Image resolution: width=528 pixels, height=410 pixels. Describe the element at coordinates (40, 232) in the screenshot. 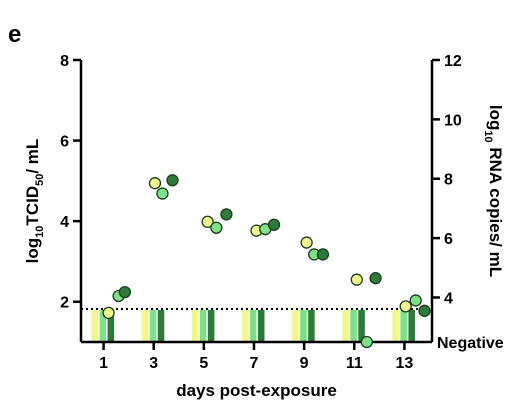

I see `left-y-title-sub: 10` at that location.